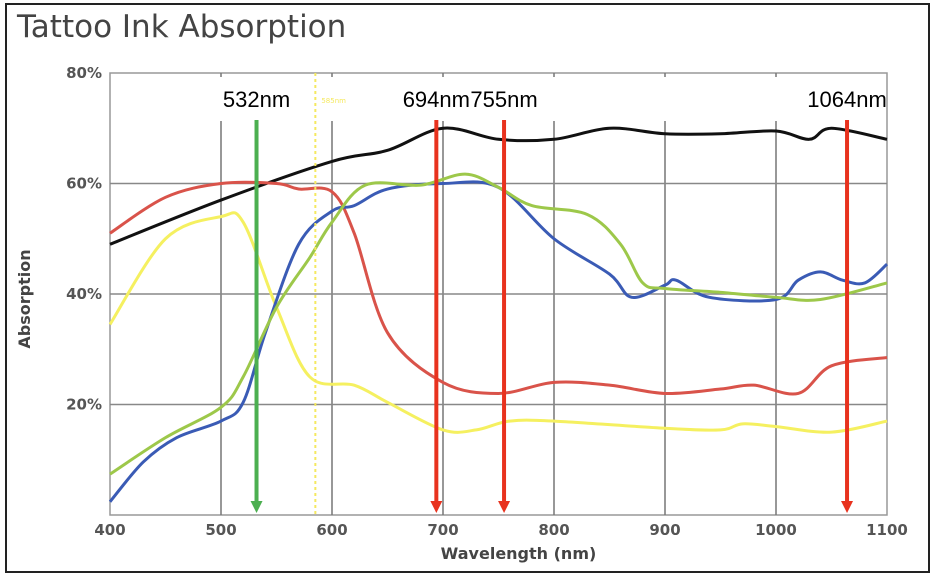 The image size is (936, 576). What do you see at coordinates (256, 99) in the screenshot?
I see `laser-label-532: 532nm` at bounding box center [256, 99].